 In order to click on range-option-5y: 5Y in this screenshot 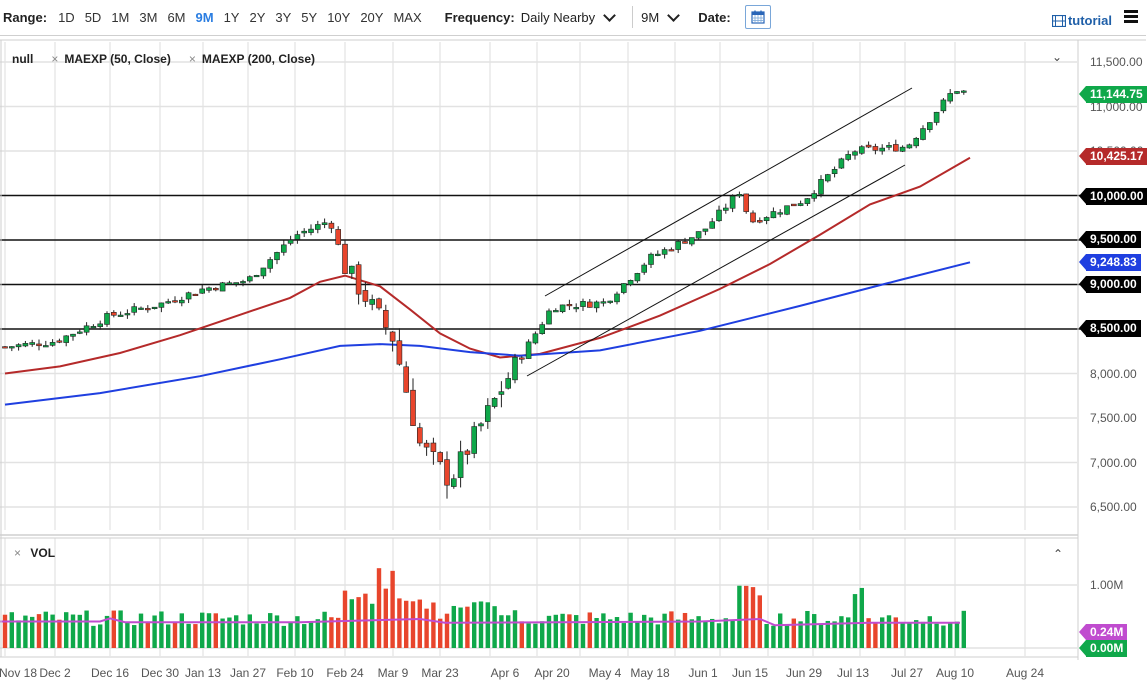, I will do `click(309, 17)`.